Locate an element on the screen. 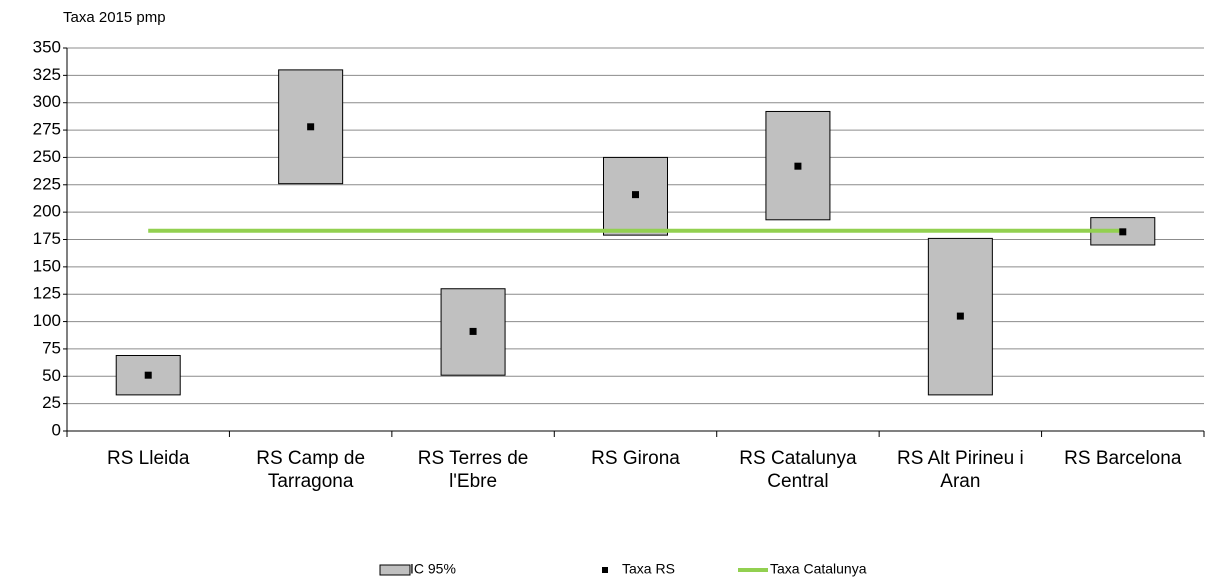 This screenshot has height=583, width=1205. legend-label: IC 95% is located at coordinates (433, 569).